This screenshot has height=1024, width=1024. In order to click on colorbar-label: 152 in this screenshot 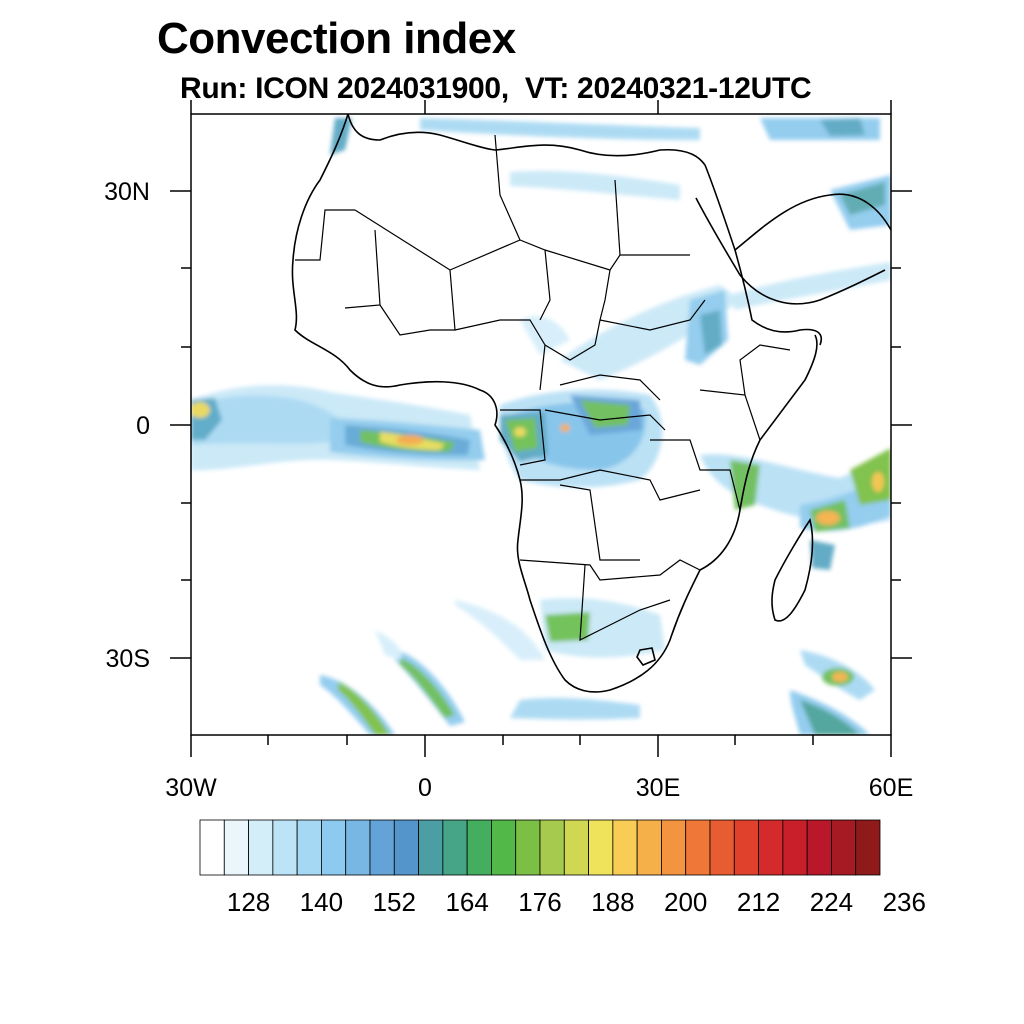, I will do `click(394, 902)`.